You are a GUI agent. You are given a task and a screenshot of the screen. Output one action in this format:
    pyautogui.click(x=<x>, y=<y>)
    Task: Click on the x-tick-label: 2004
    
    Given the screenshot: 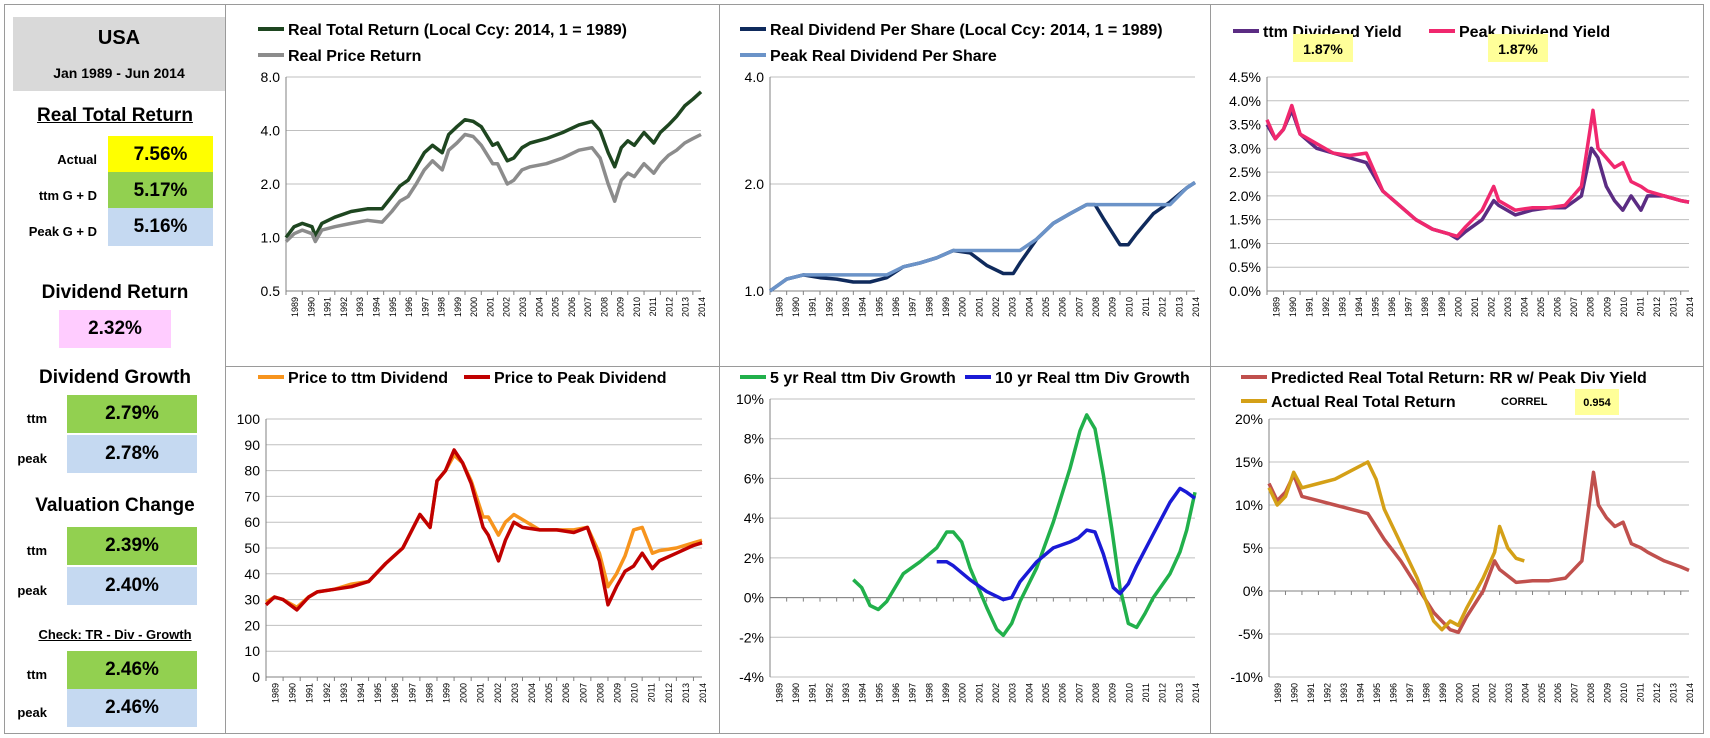 What is the action you would take?
    pyautogui.click(x=532, y=693)
    